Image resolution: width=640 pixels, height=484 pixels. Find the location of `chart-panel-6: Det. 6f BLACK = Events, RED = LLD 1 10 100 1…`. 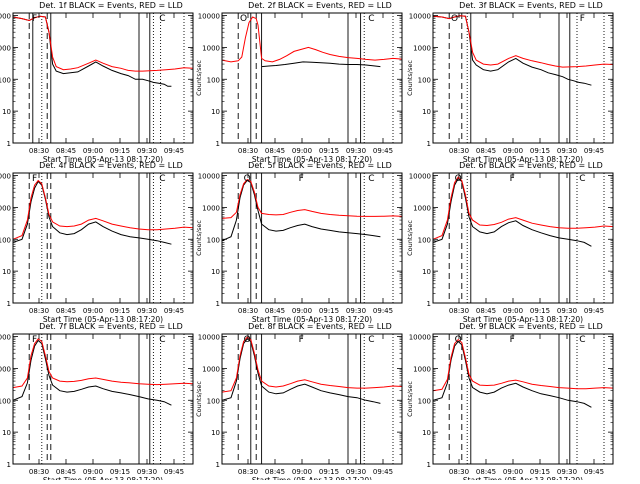

chart-panel-6: Det. 6f BLACK = Events, RED = LLD 1 10 100 1… is located at coordinates (510, 242).